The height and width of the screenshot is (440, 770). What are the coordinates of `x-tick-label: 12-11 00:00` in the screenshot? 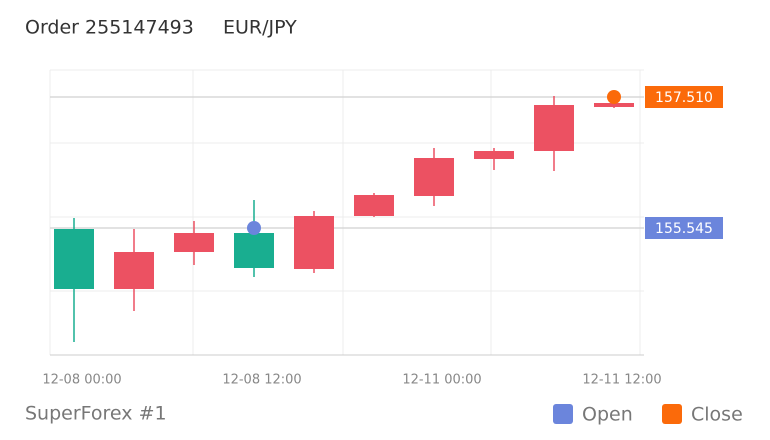 It's located at (441, 380).